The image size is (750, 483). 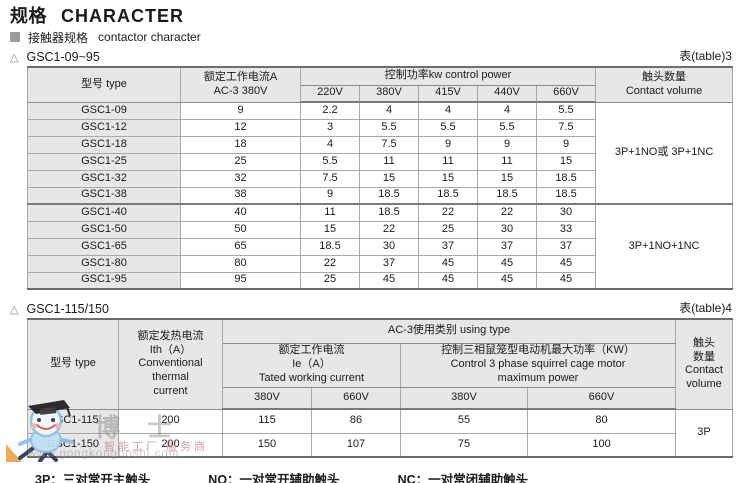 I want to click on col-header-voltage-380v: 380V, so click(x=389, y=93).